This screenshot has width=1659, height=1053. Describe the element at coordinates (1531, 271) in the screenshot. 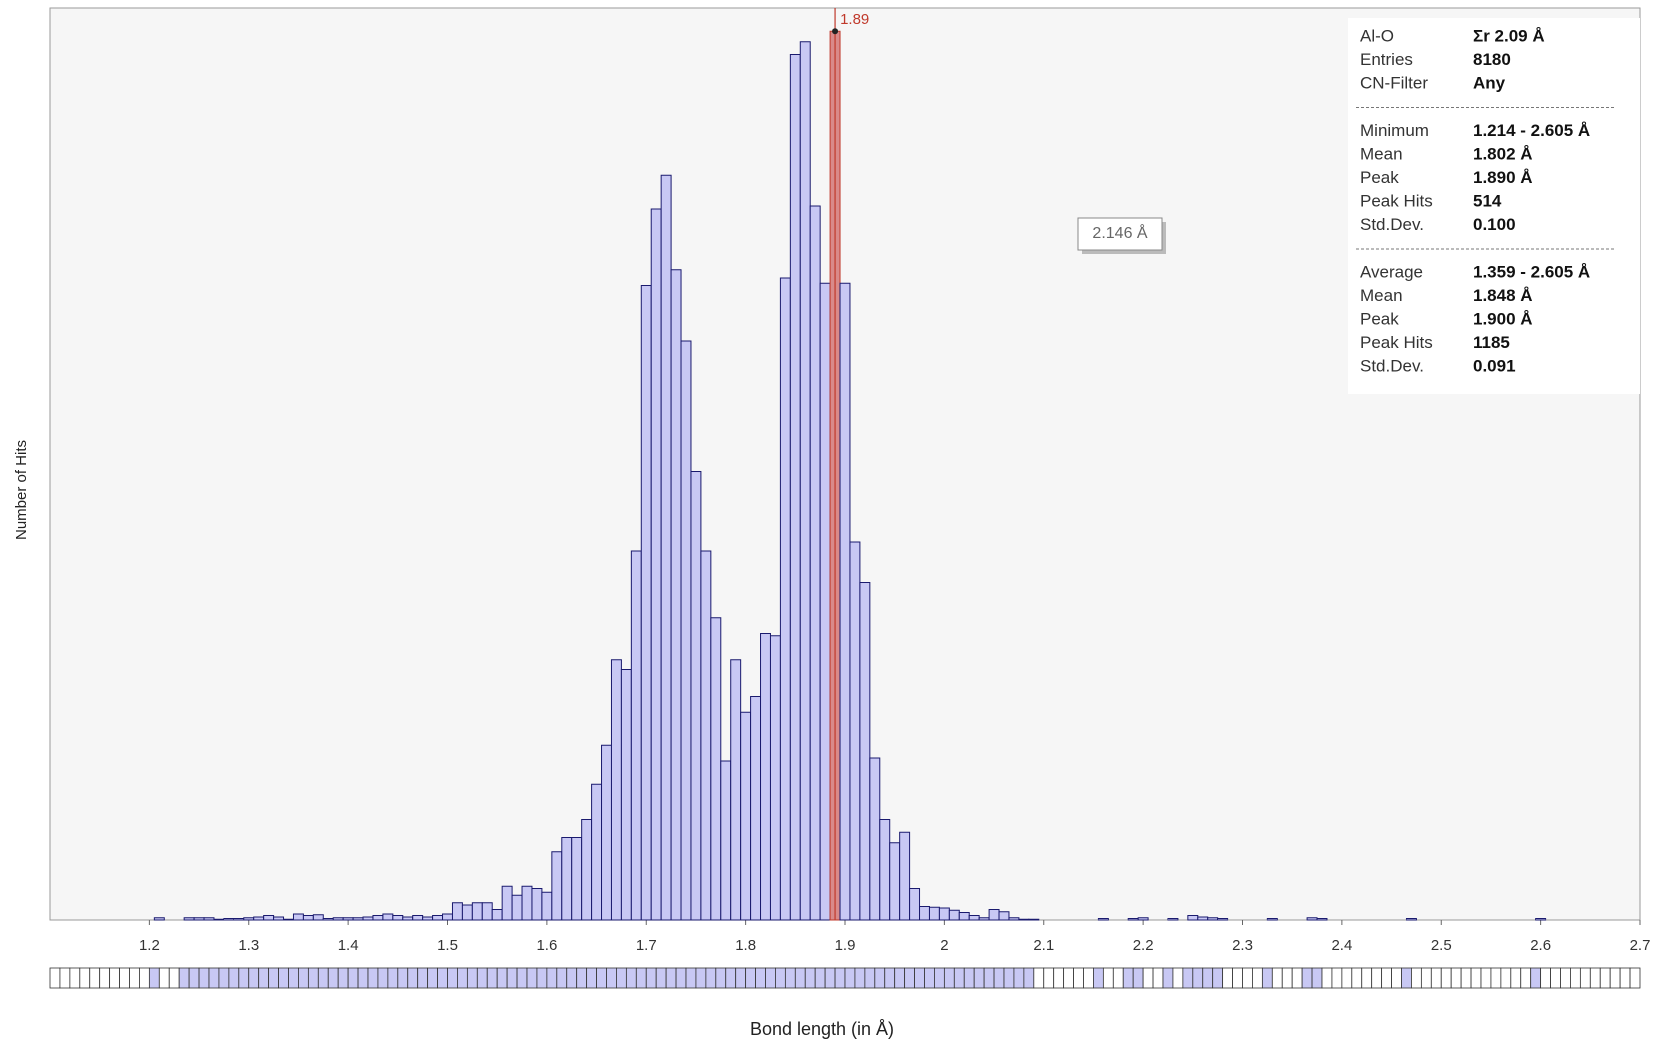

I see `panel-value: 1.359 - 2.605 Å` at that location.